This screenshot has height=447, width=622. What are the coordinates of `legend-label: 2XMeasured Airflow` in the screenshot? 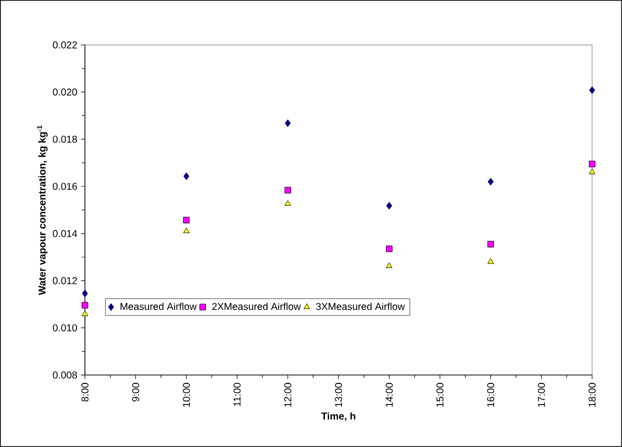 It's located at (256, 306).